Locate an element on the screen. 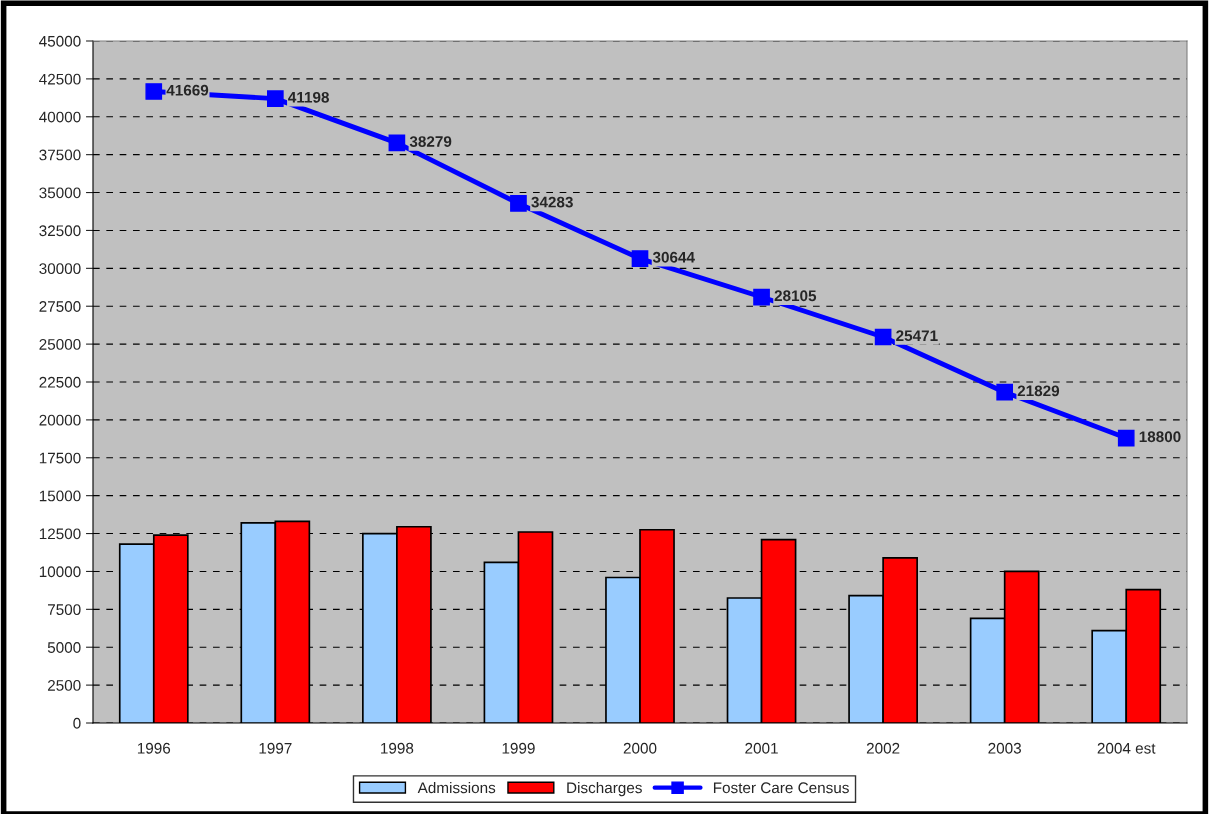  legend-label: Admissions is located at coordinates (456, 787).